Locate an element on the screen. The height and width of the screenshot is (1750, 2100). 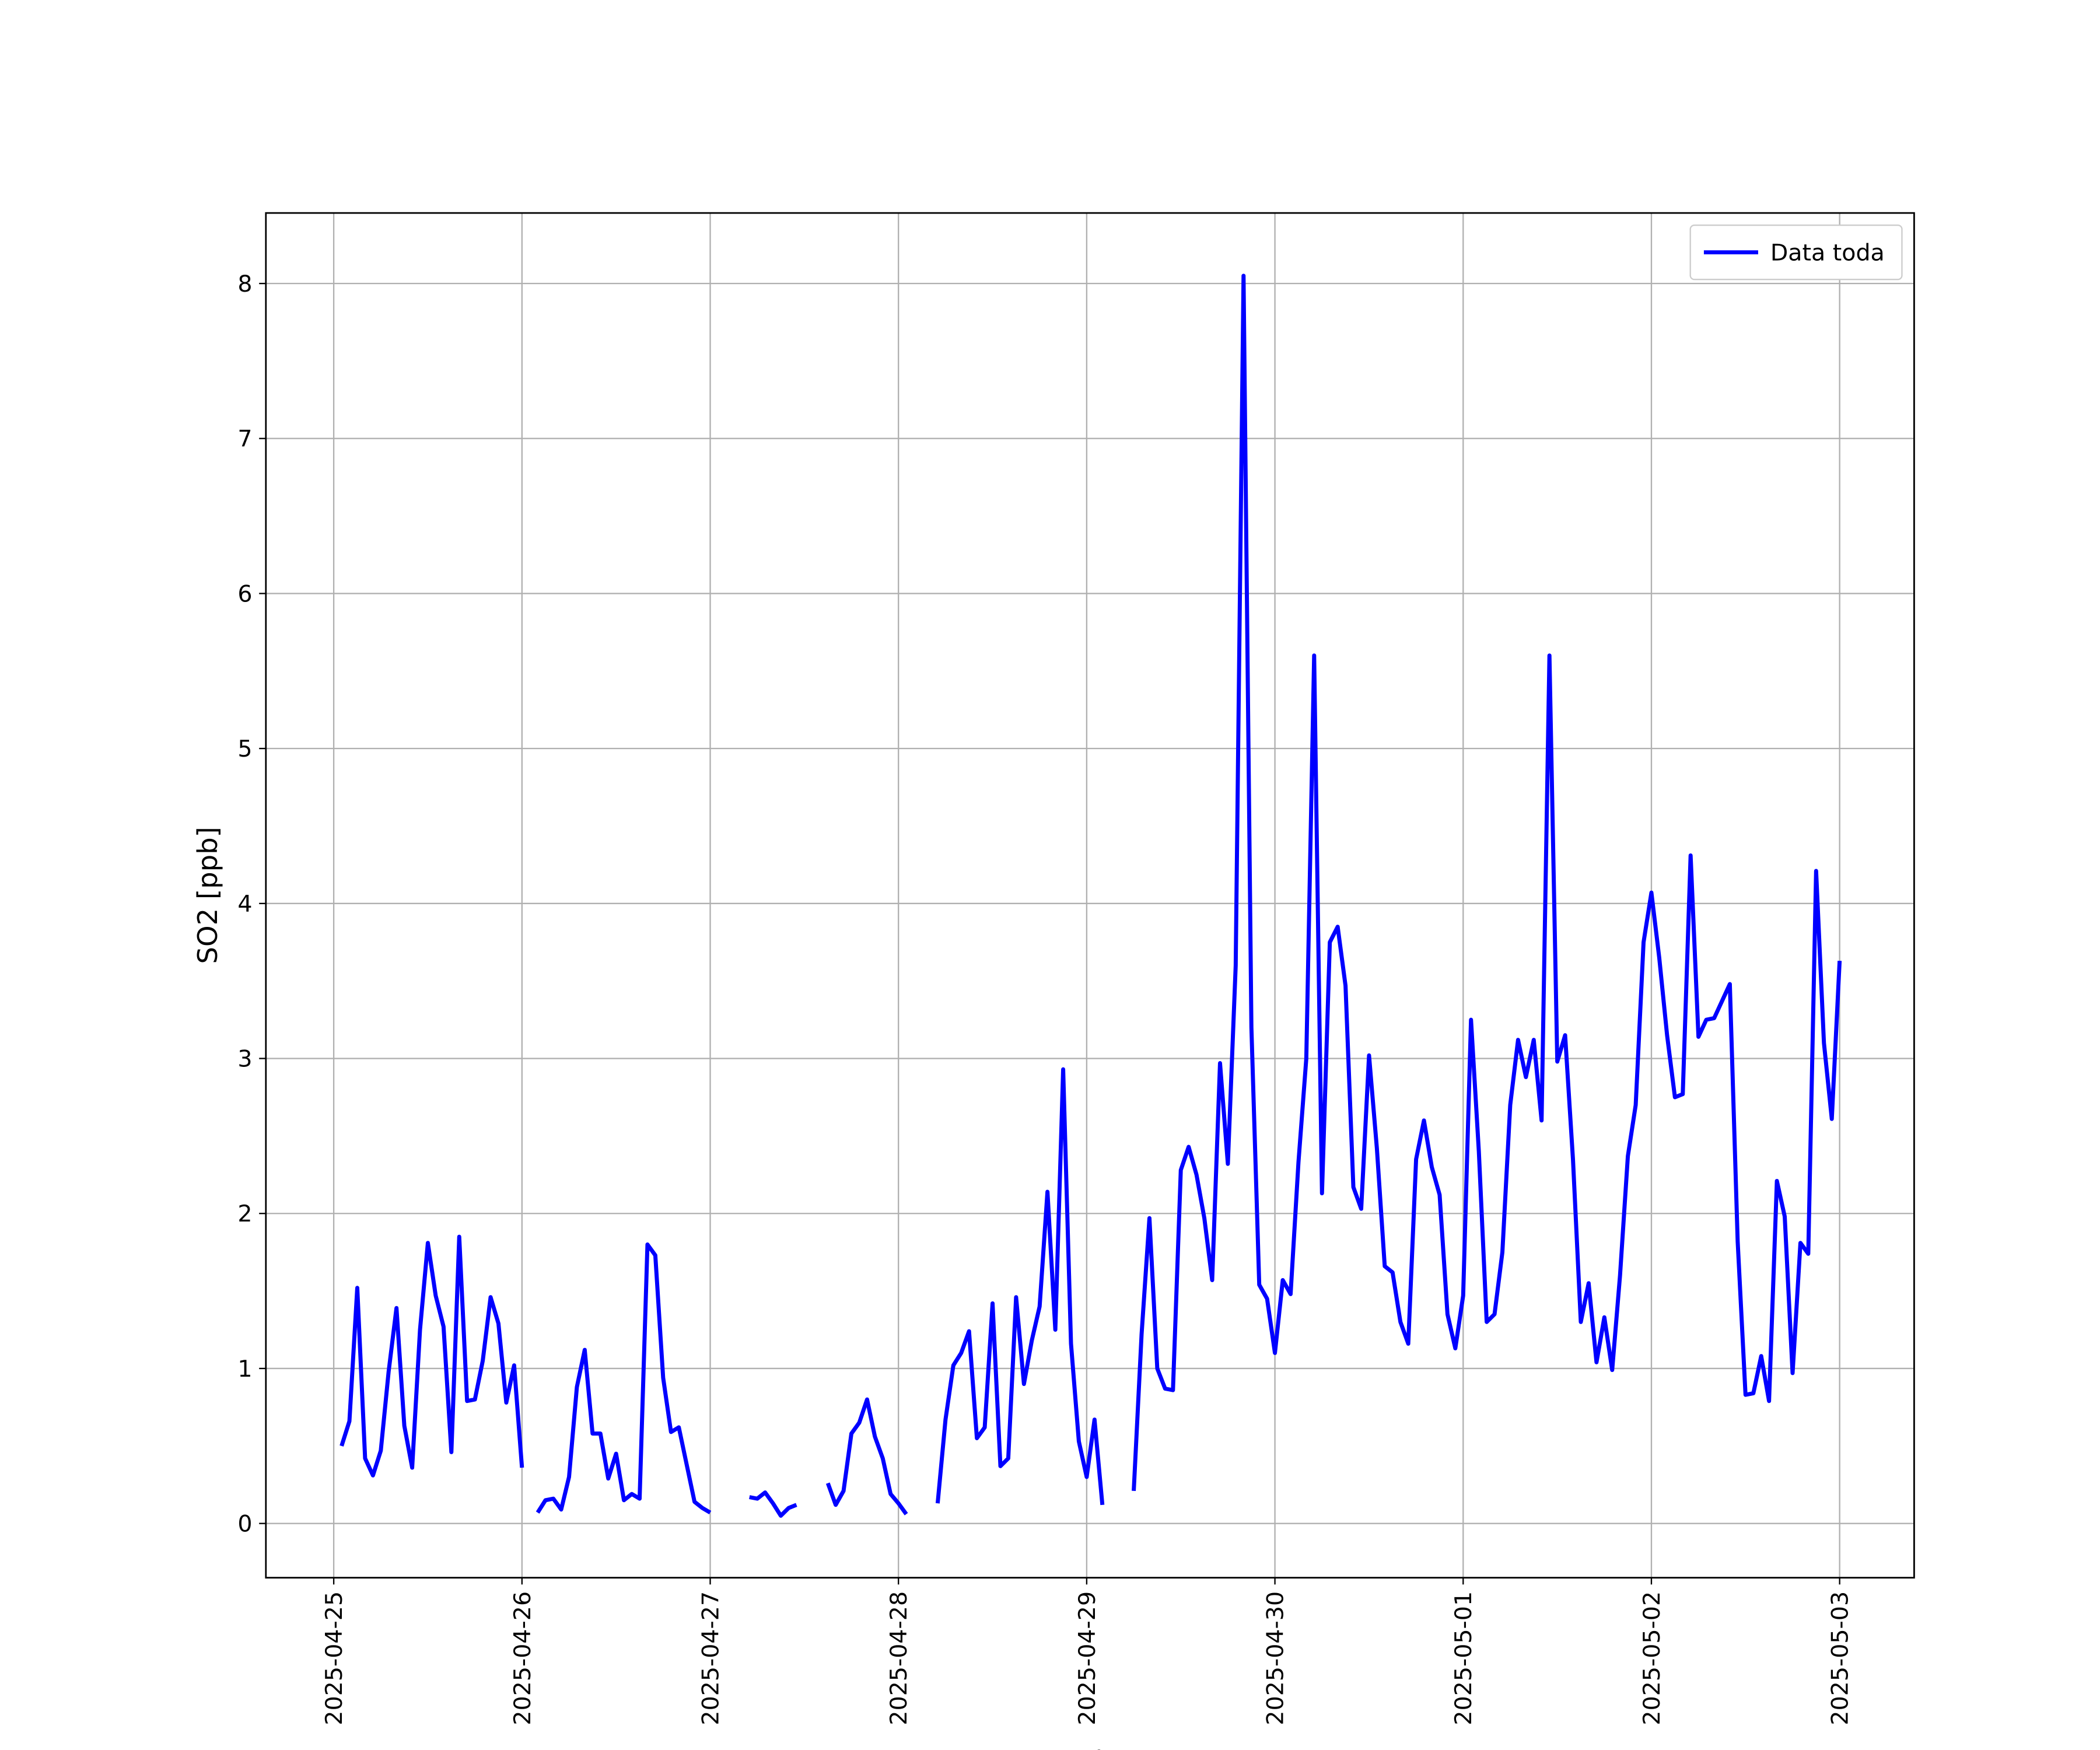
legend-label: Data toda is located at coordinates (1827, 253).